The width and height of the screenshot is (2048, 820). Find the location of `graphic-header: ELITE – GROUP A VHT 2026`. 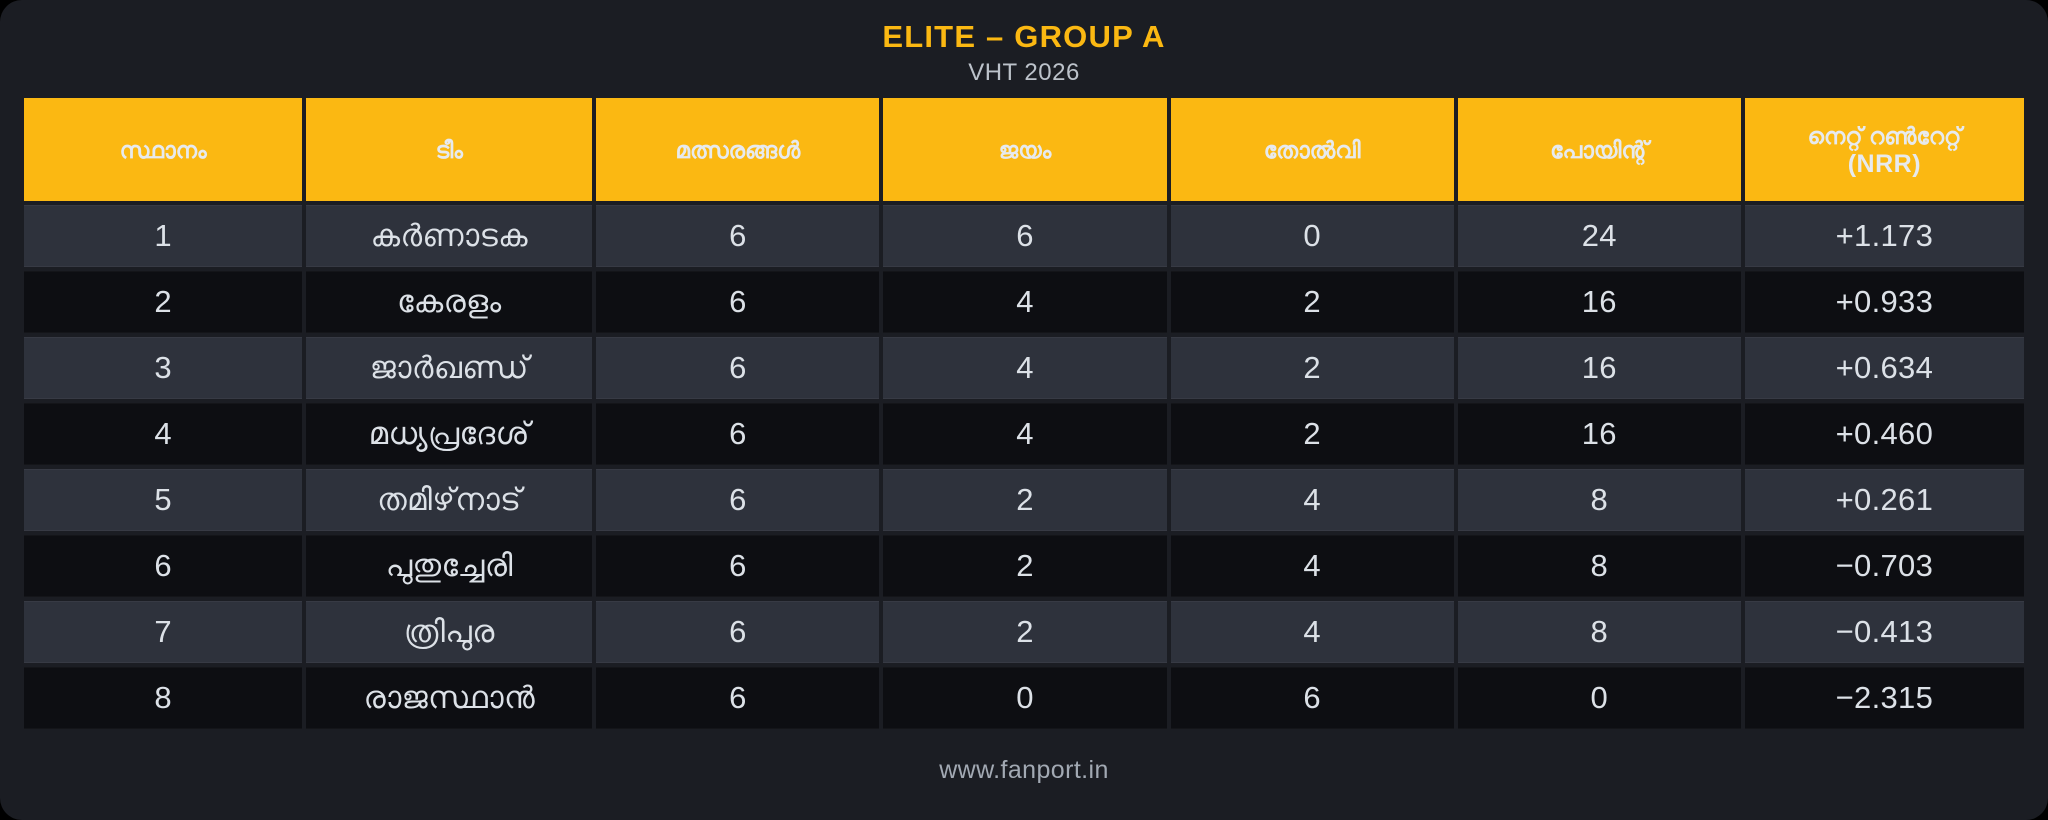

graphic-header: ELITE – GROUP A VHT 2026 is located at coordinates (1024, 44).